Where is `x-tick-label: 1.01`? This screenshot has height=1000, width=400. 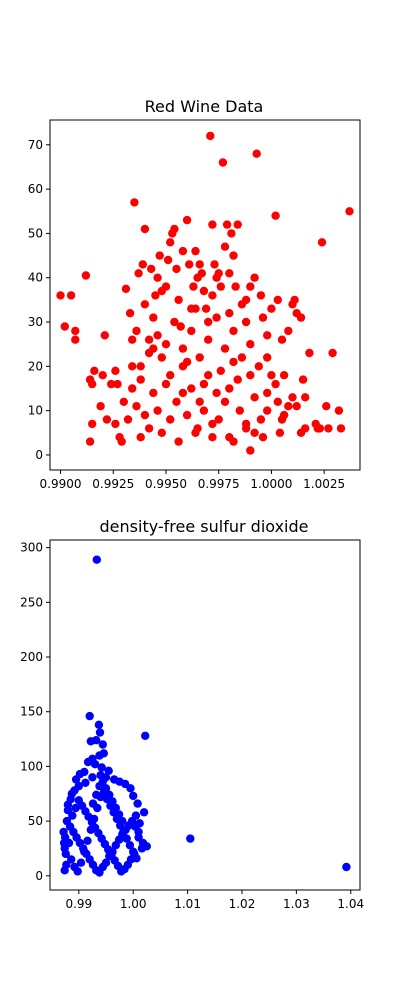 x-tick-label: 1.01 is located at coordinates (187, 904).